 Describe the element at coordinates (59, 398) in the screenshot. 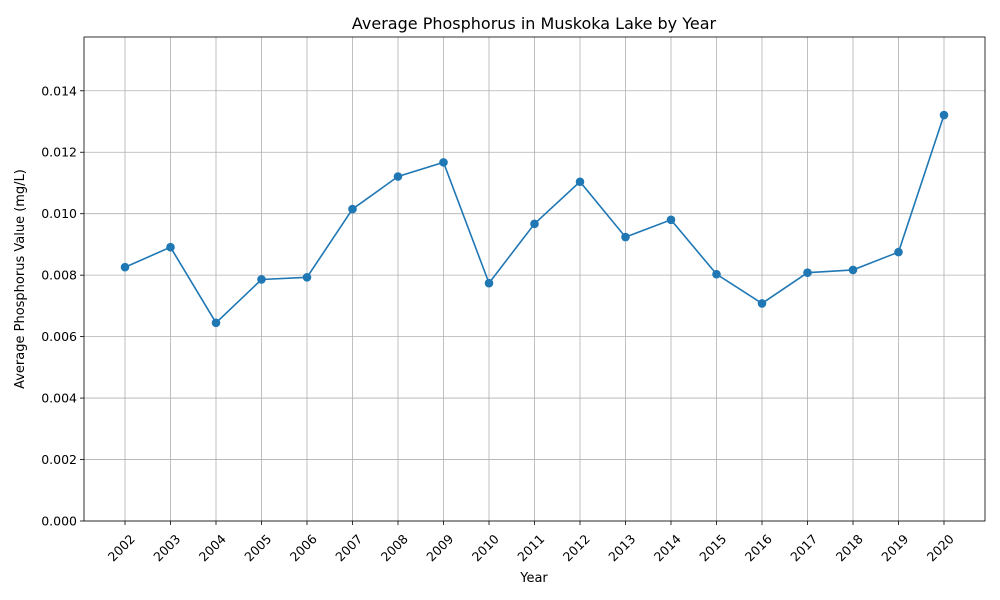

I see `y-tick-label: 0.004` at that location.